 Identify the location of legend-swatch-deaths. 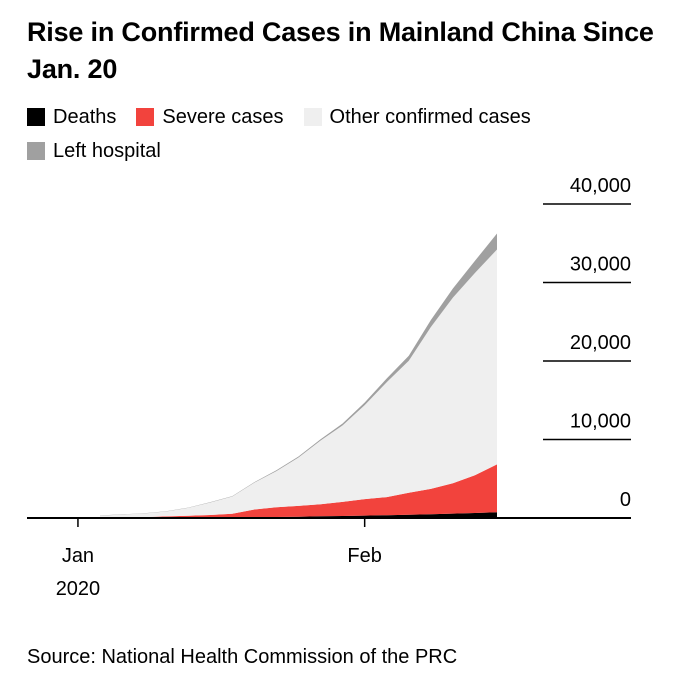
(36, 117).